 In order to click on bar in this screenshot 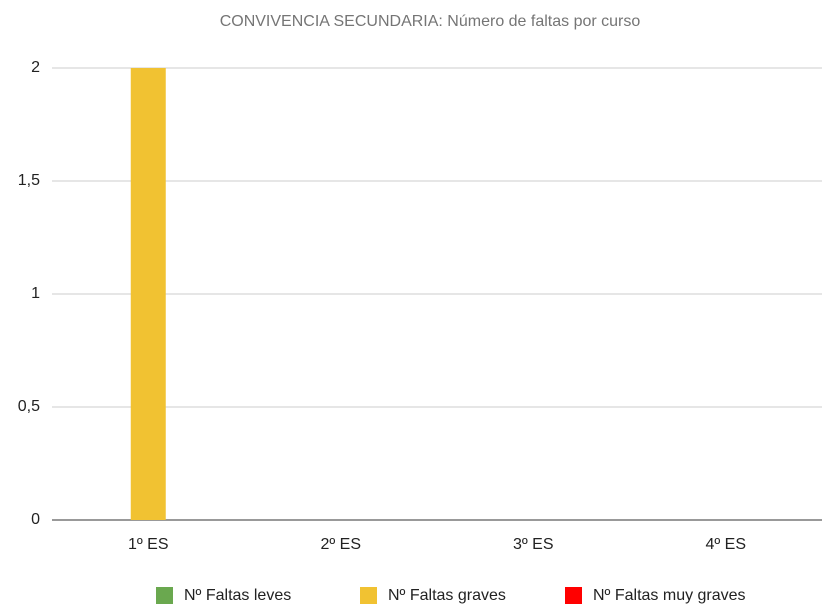, I will do `click(148, 294)`.